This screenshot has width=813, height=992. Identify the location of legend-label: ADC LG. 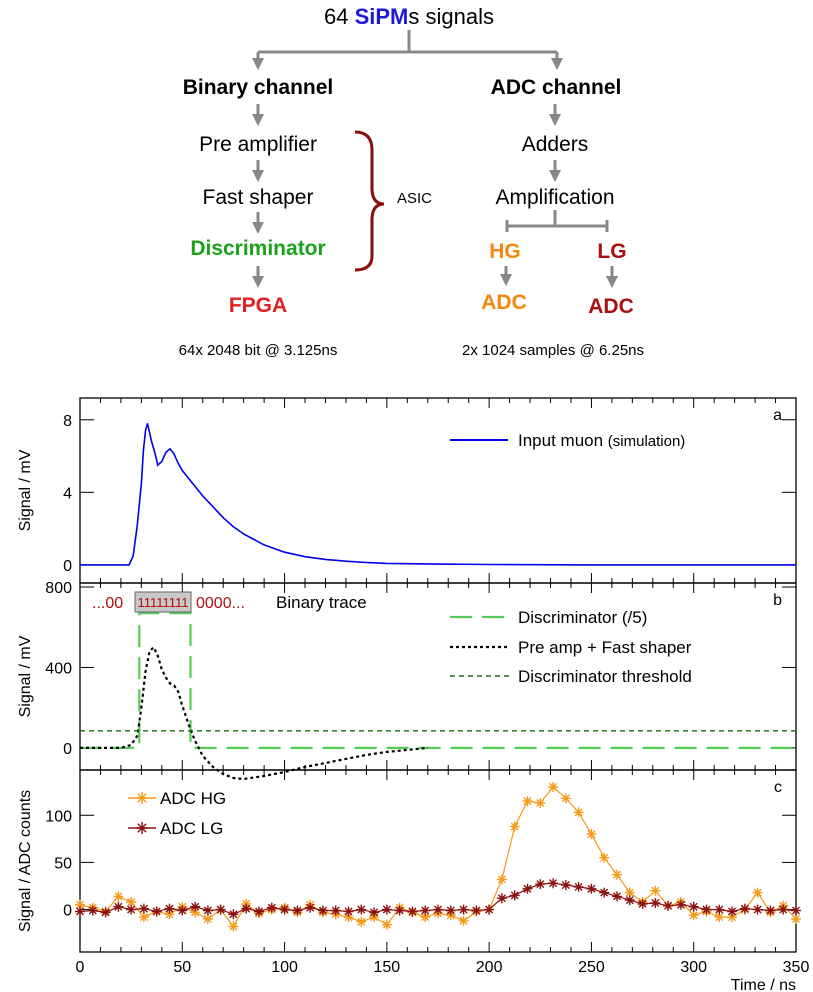
(191, 828).